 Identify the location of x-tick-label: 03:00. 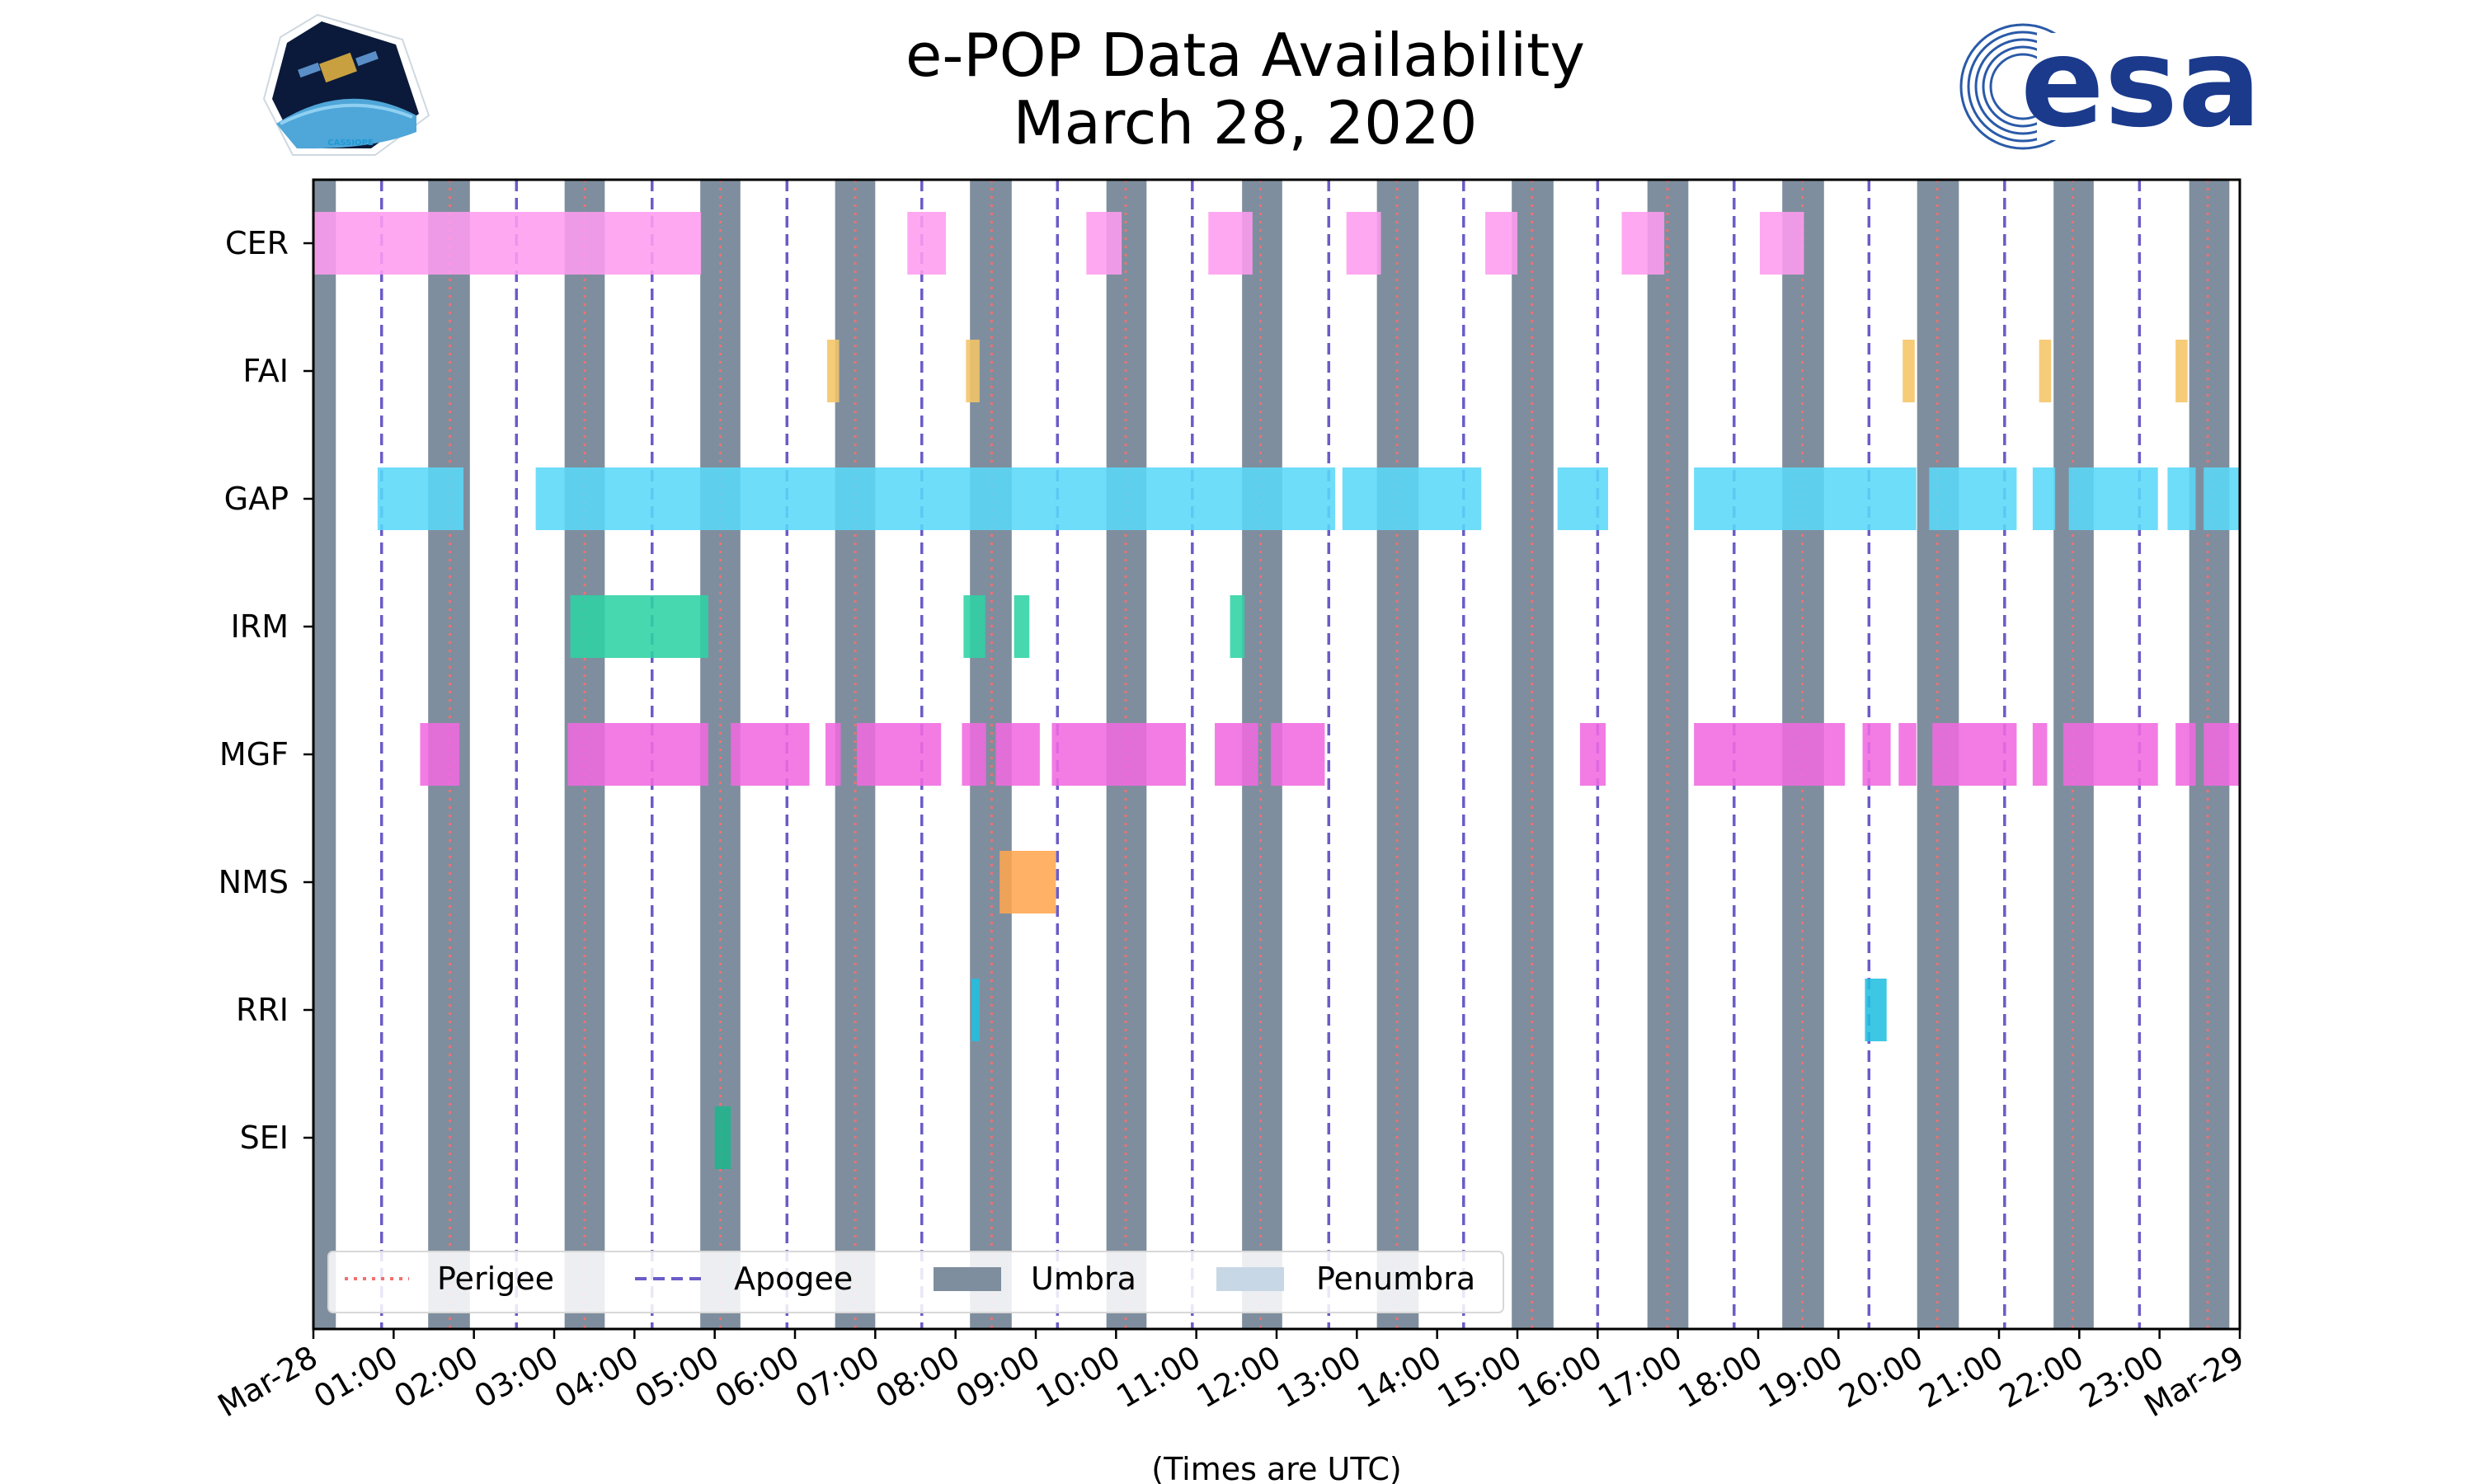
(516, 1377).